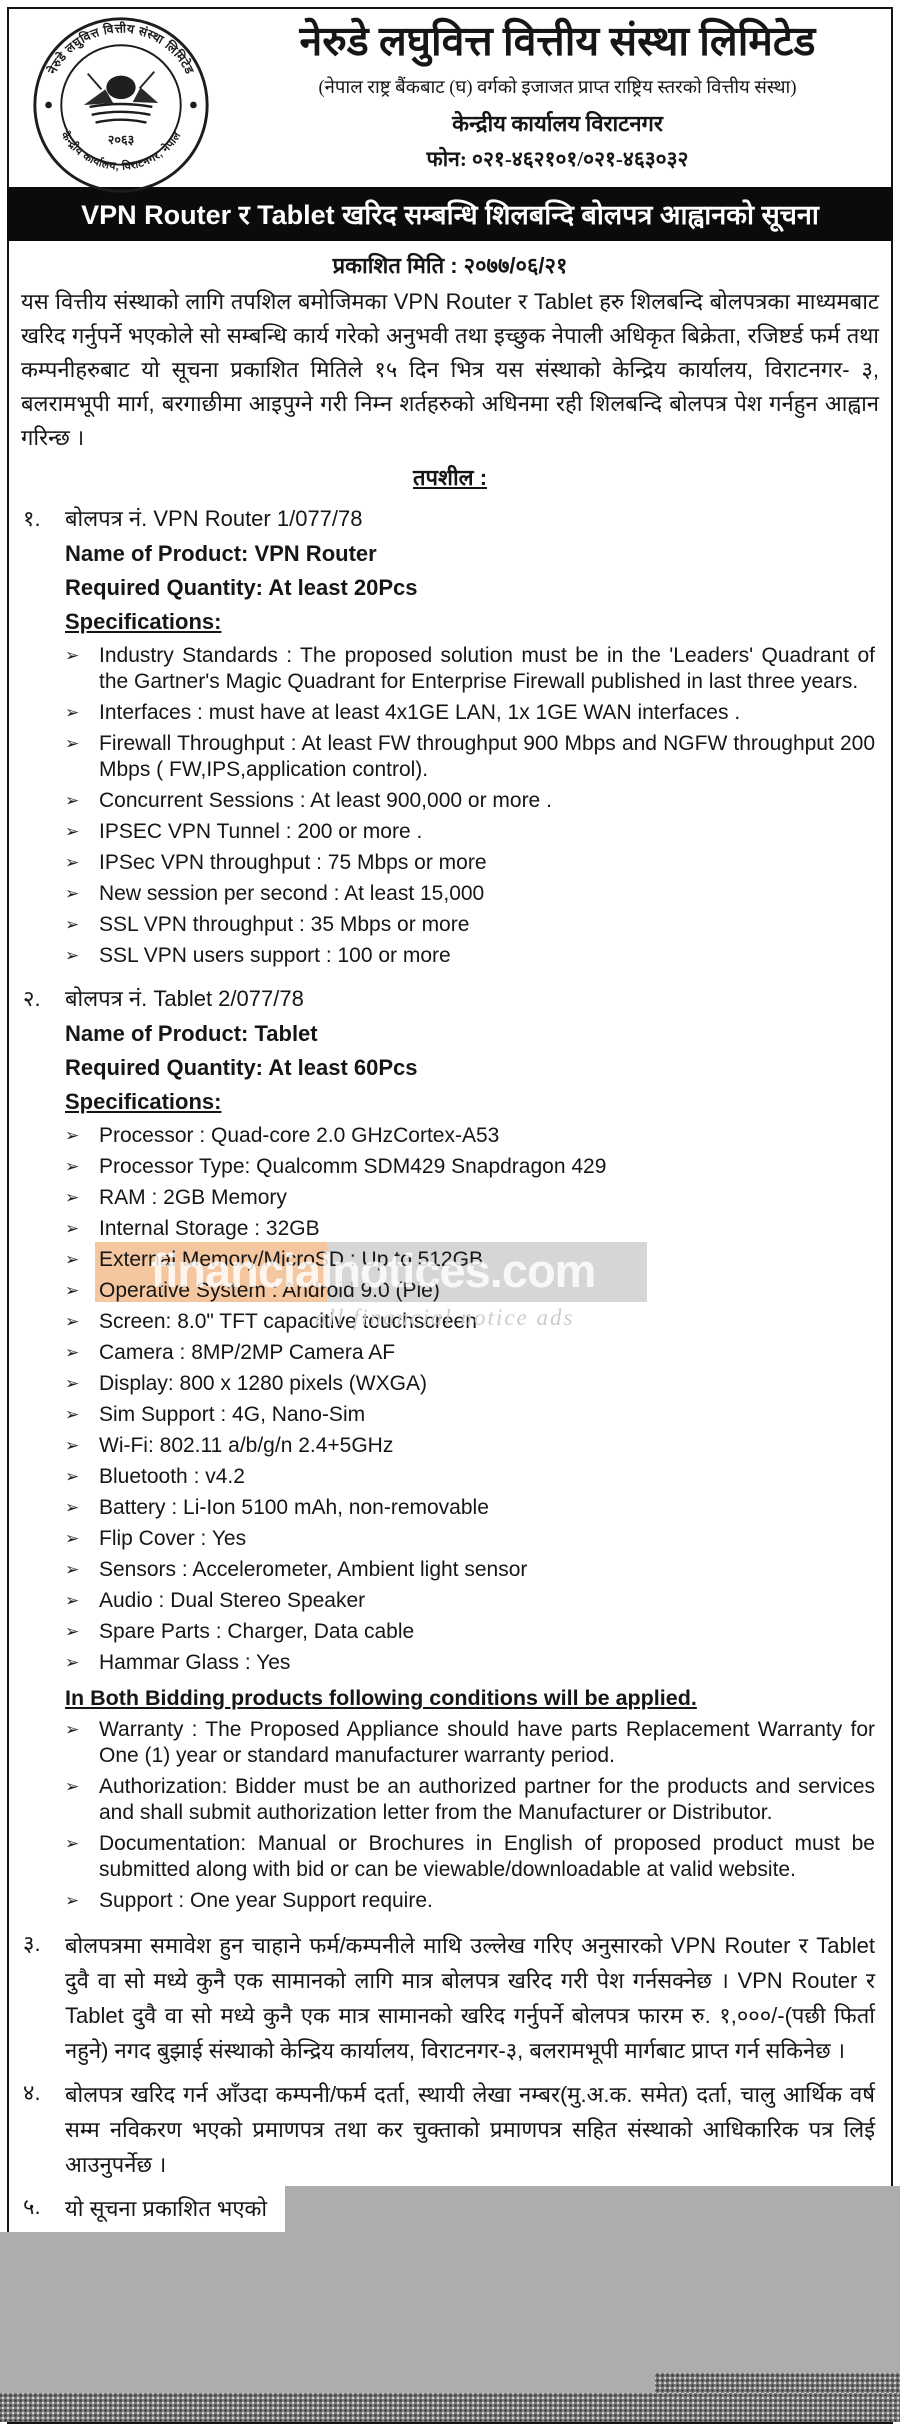  I want to click on spec-item: ➢ Sim Support : 4G, Nano-Sim, so click(470, 1415).